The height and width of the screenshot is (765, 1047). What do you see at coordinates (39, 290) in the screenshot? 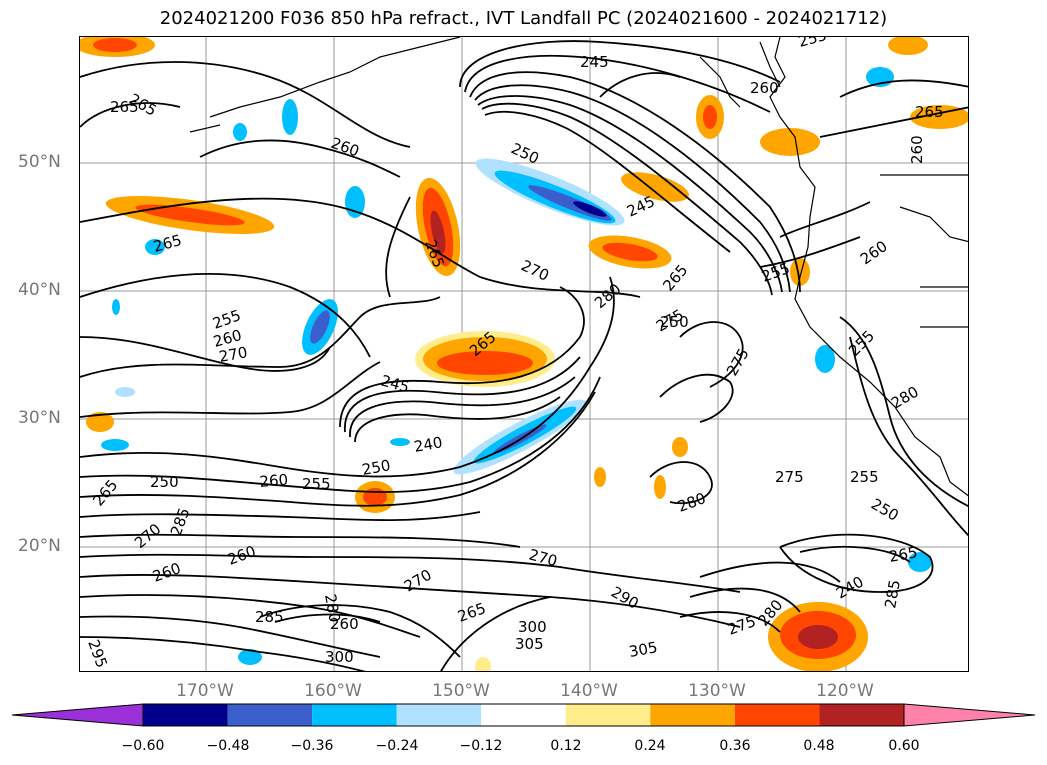
I see `lat-label-40n: 40°N` at bounding box center [39, 290].